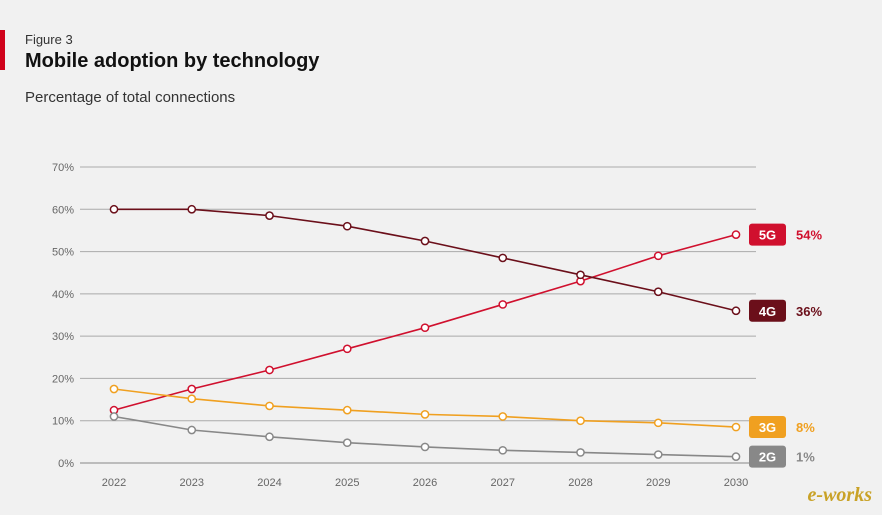 The image size is (882, 515). Describe the element at coordinates (785, 345) in the screenshot. I see `series-labels: 5G 54% 4G 36% 3G 8% 2G 1%` at that location.